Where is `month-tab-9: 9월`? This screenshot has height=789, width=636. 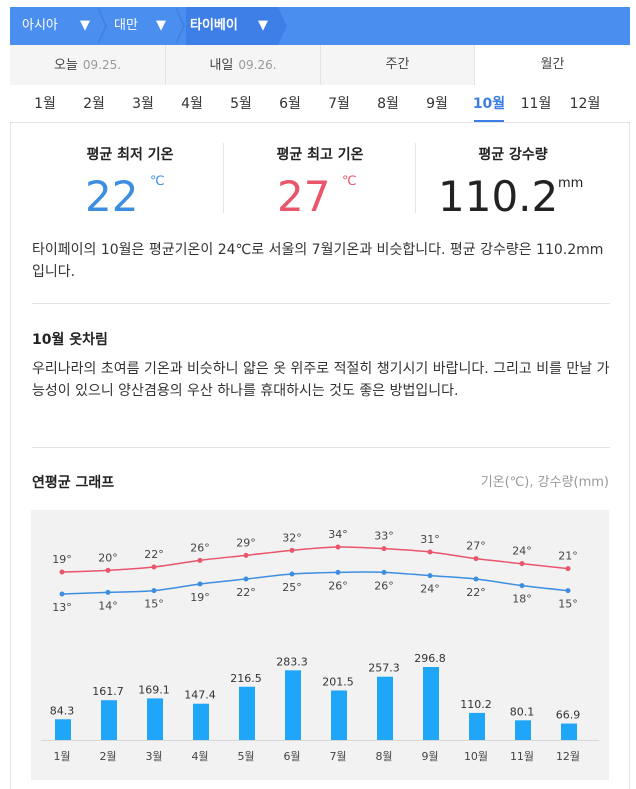 month-tab-9: 9월 is located at coordinates (437, 104).